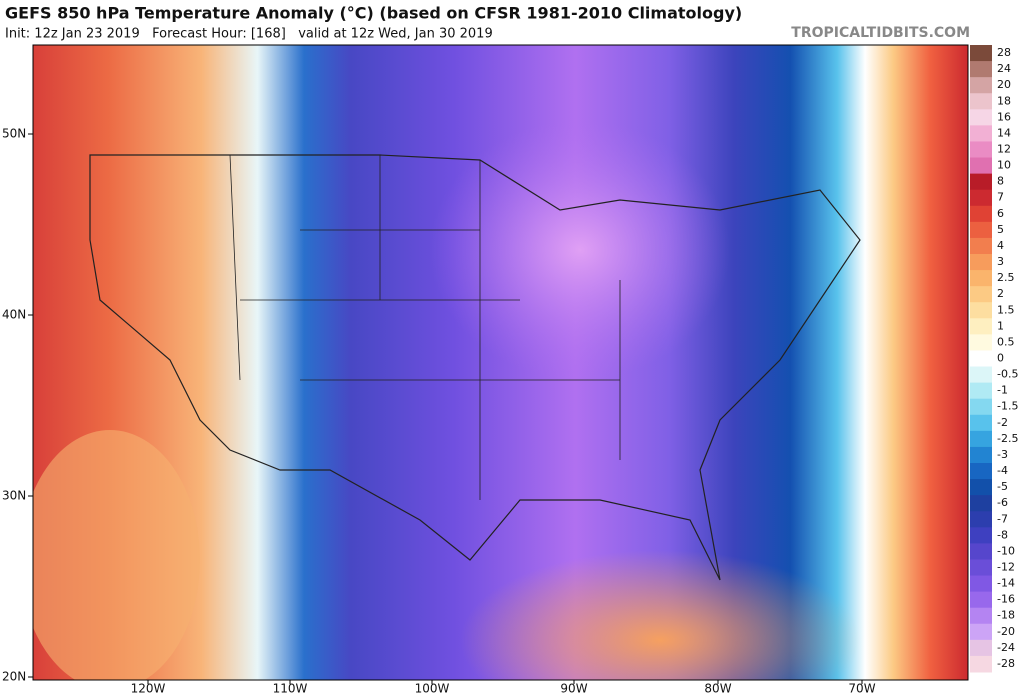 This screenshot has height=700, width=1024. Describe the element at coordinates (1006, 567) in the screenshot. I see `colorbar-label: -12` at that location.